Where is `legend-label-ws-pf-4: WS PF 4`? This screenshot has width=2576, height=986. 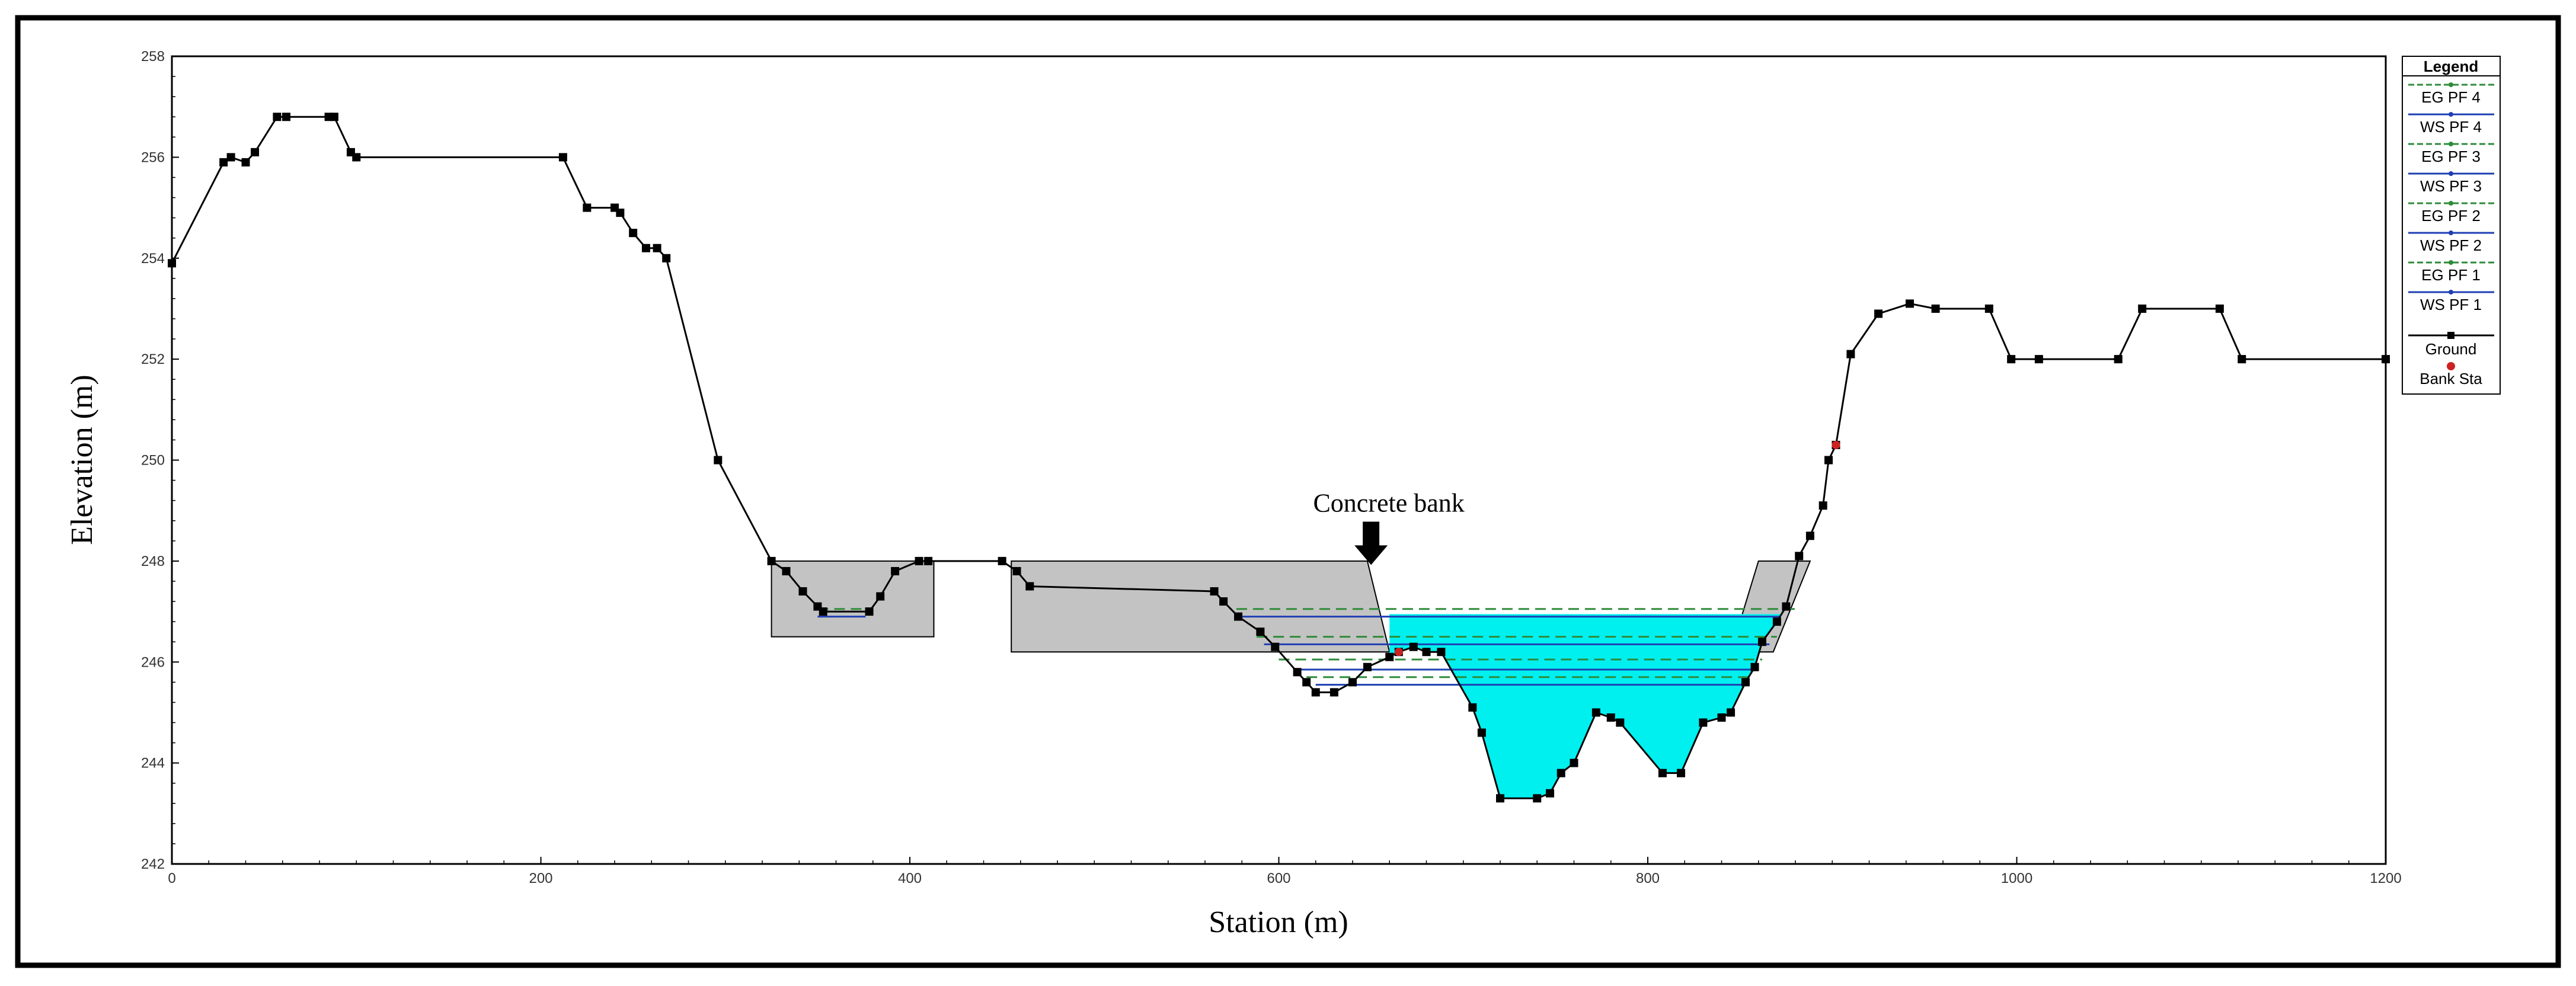 legend-label-ws-pf-4: WS PF 4 is located at coordinates (2451, 127).